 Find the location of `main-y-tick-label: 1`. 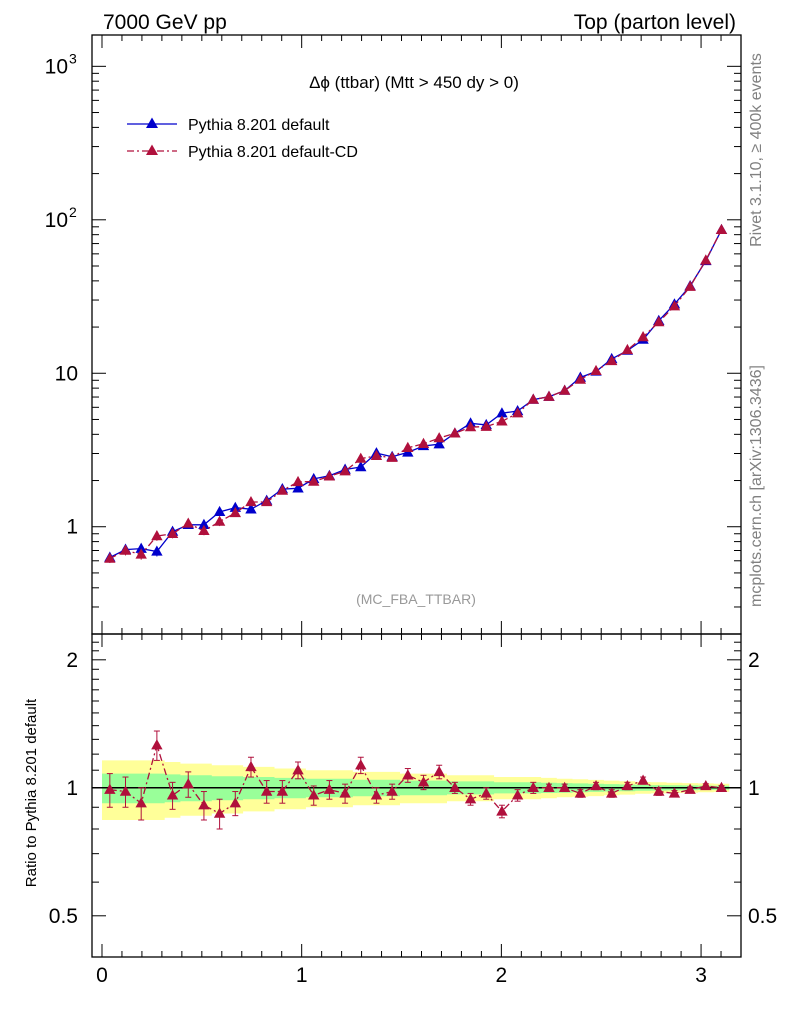

main-y-tick-label: 1 is located at coordinates (72, 527).